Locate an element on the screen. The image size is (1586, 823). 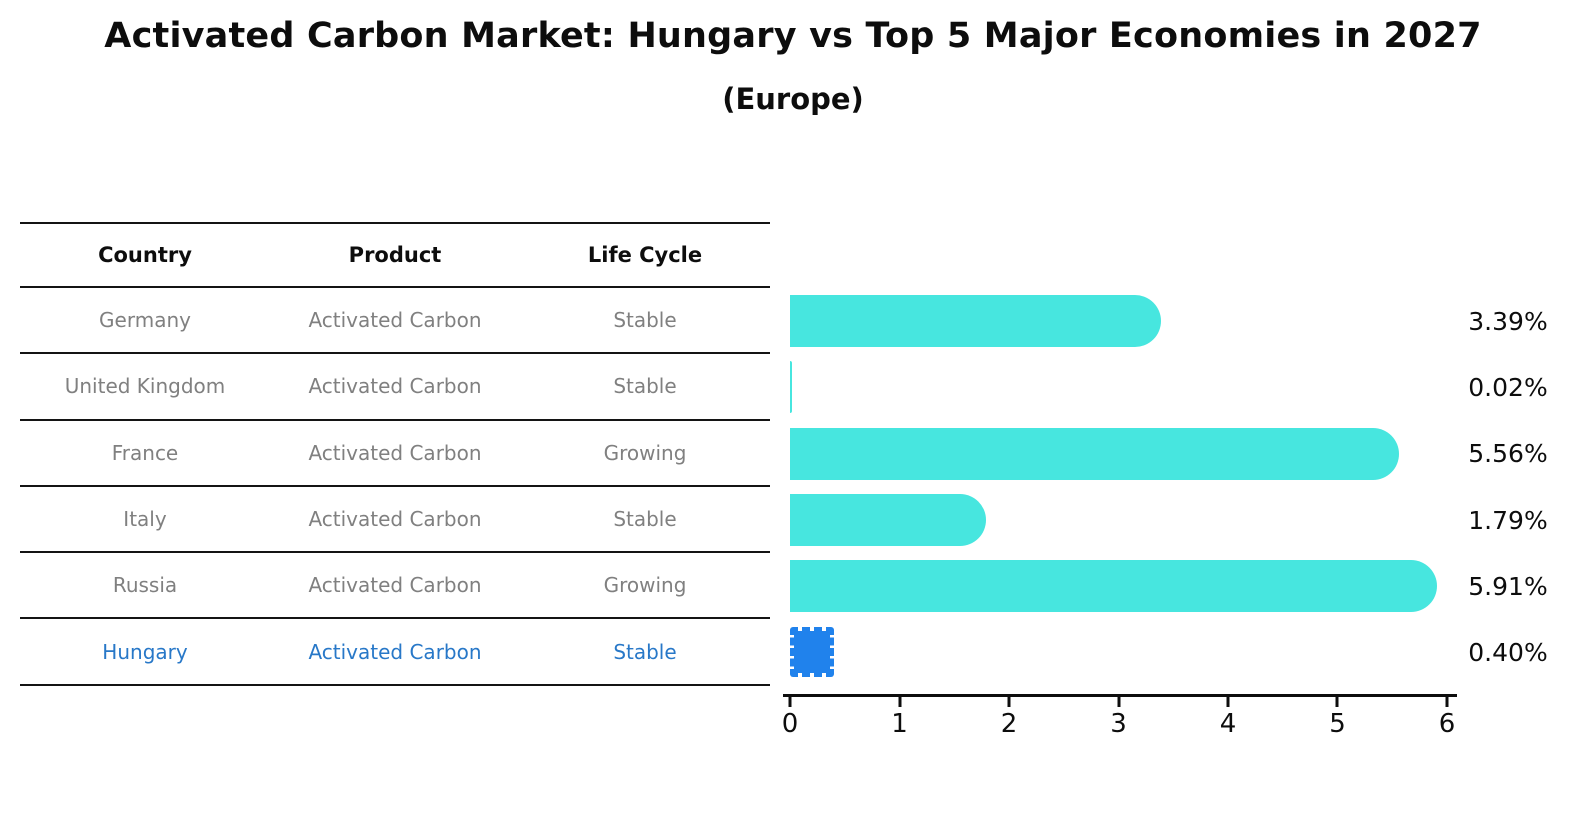
bar-row-italy is located at coordinates (1118, 520).